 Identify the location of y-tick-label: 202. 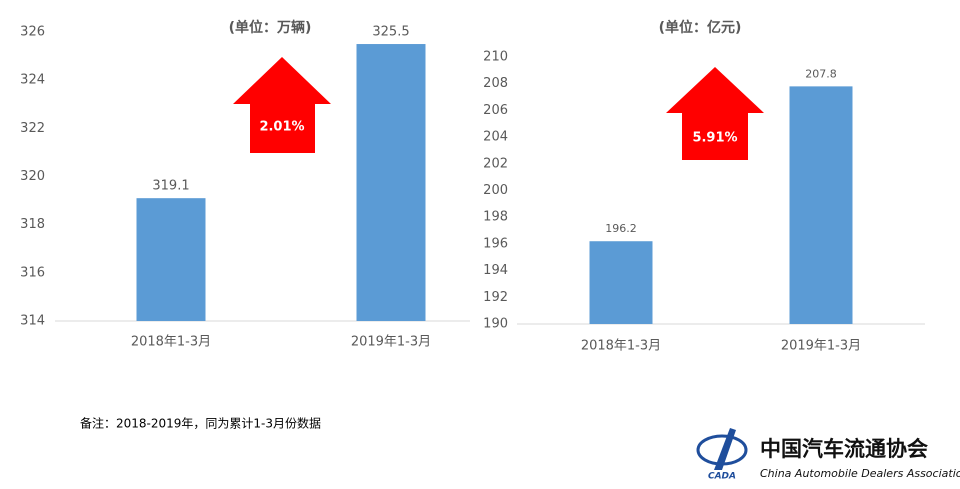
(495, 163).